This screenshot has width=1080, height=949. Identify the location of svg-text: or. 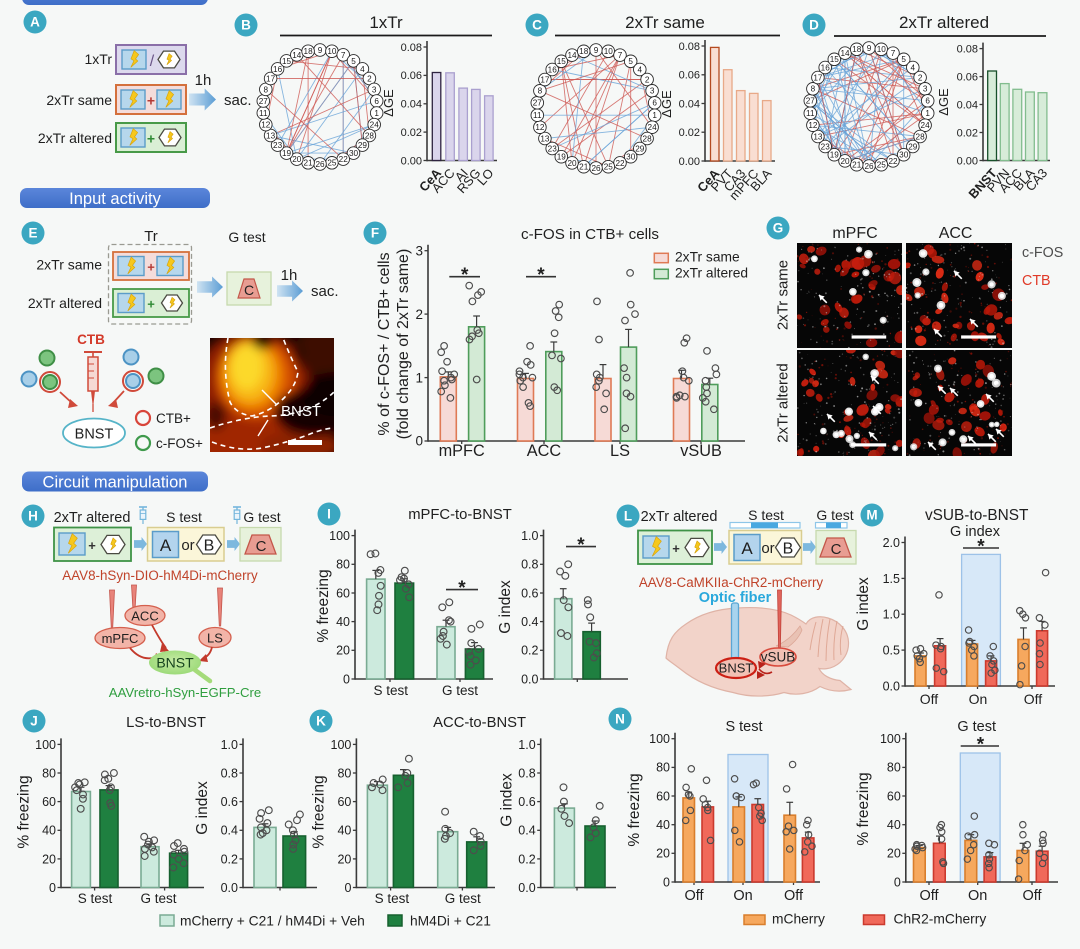
(767, 548).